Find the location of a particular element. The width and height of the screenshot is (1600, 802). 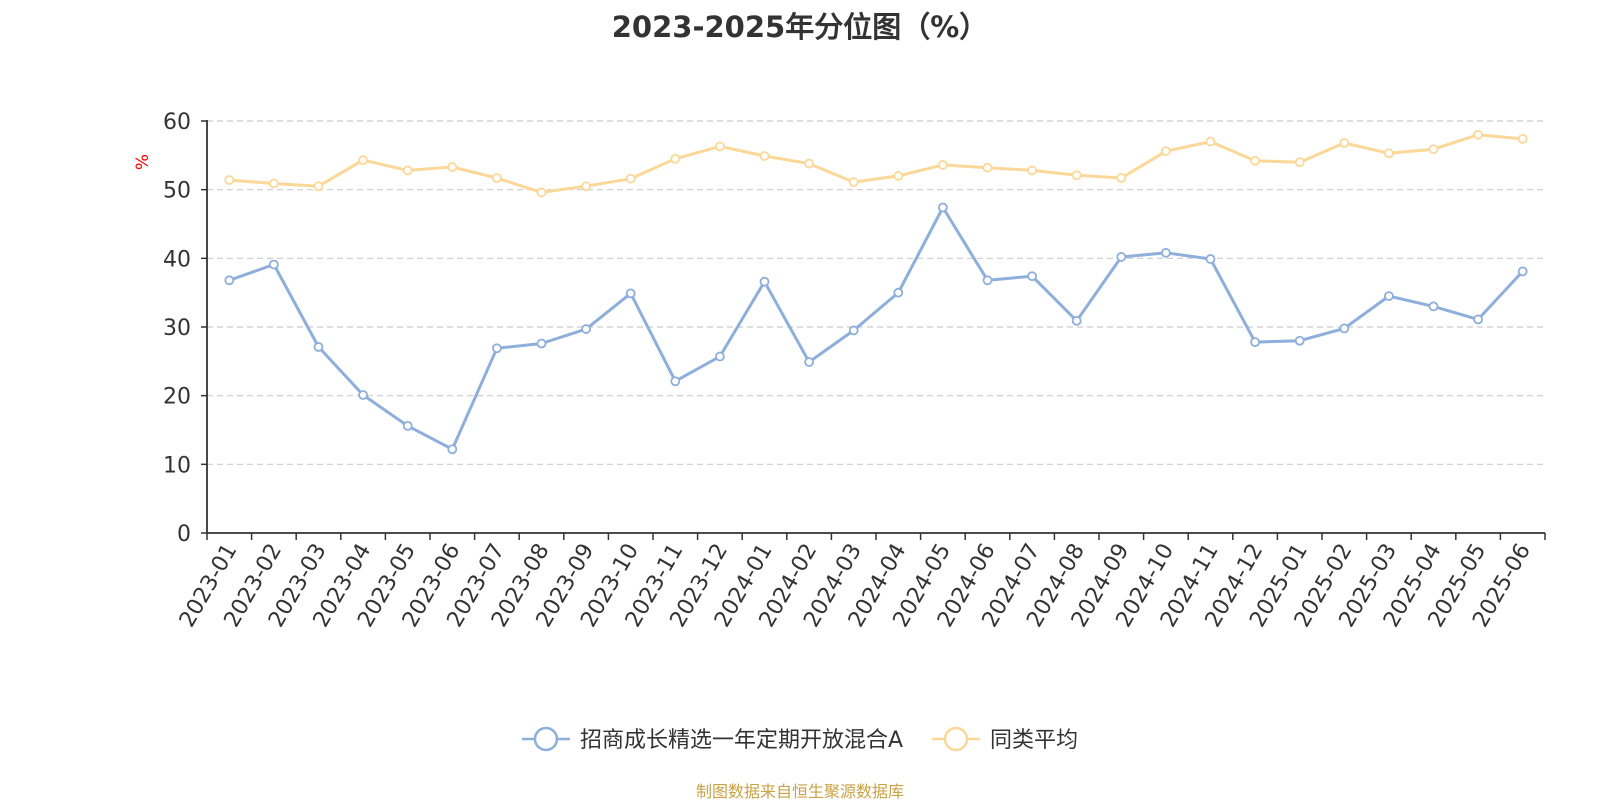

data-source-note: 制图数据来自恒生聚源数据库 is located at coordinates (799, 791).